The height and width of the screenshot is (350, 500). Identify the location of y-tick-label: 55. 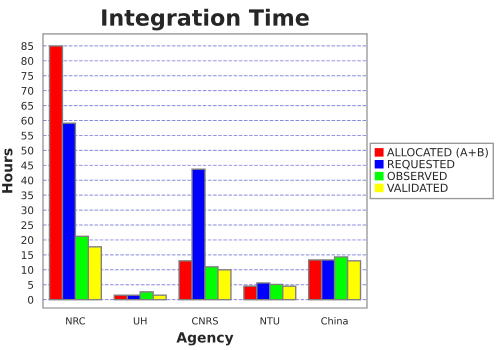
(28, 136).